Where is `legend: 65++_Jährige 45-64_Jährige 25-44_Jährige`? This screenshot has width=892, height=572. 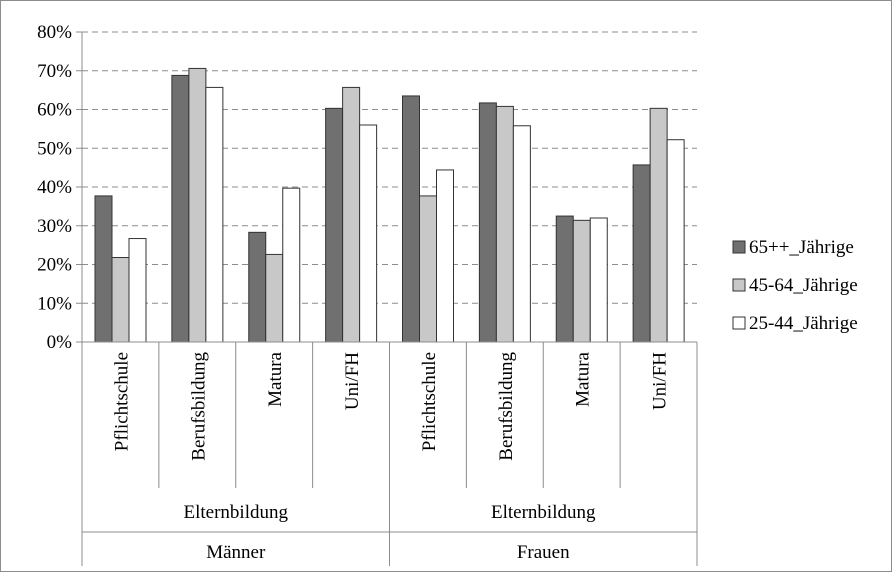
legend: 65++_Jährige 45-64_Jährige 25-44_Jährige is located at coordinates (795, 285).